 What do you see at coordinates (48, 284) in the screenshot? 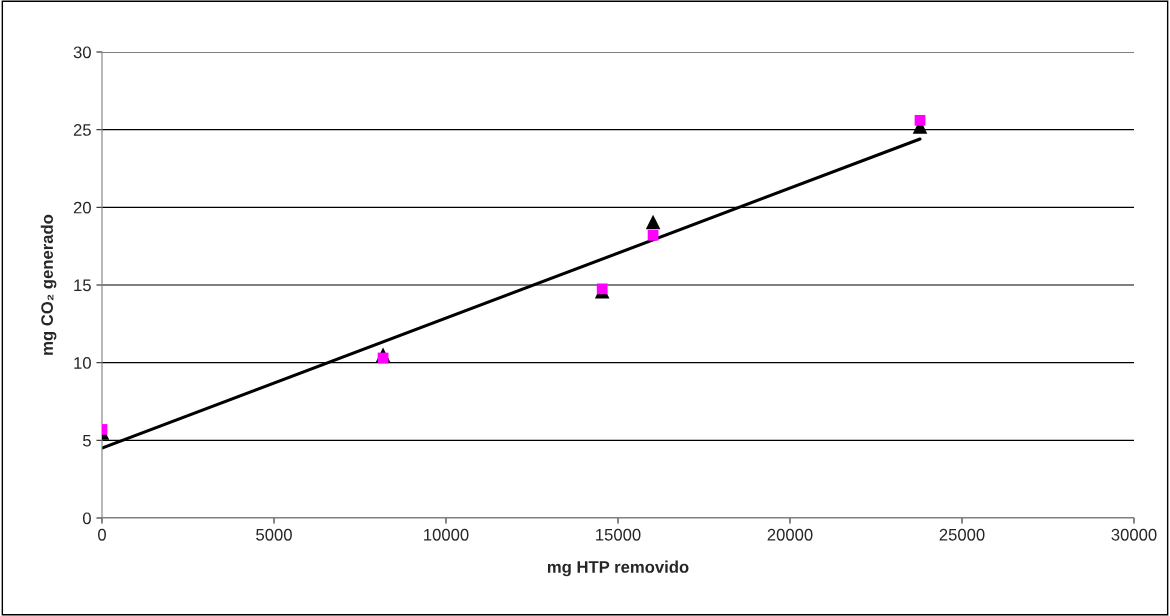
I see `y-axis-title: mg CO₂ generado` at bounding box center [48, 284].